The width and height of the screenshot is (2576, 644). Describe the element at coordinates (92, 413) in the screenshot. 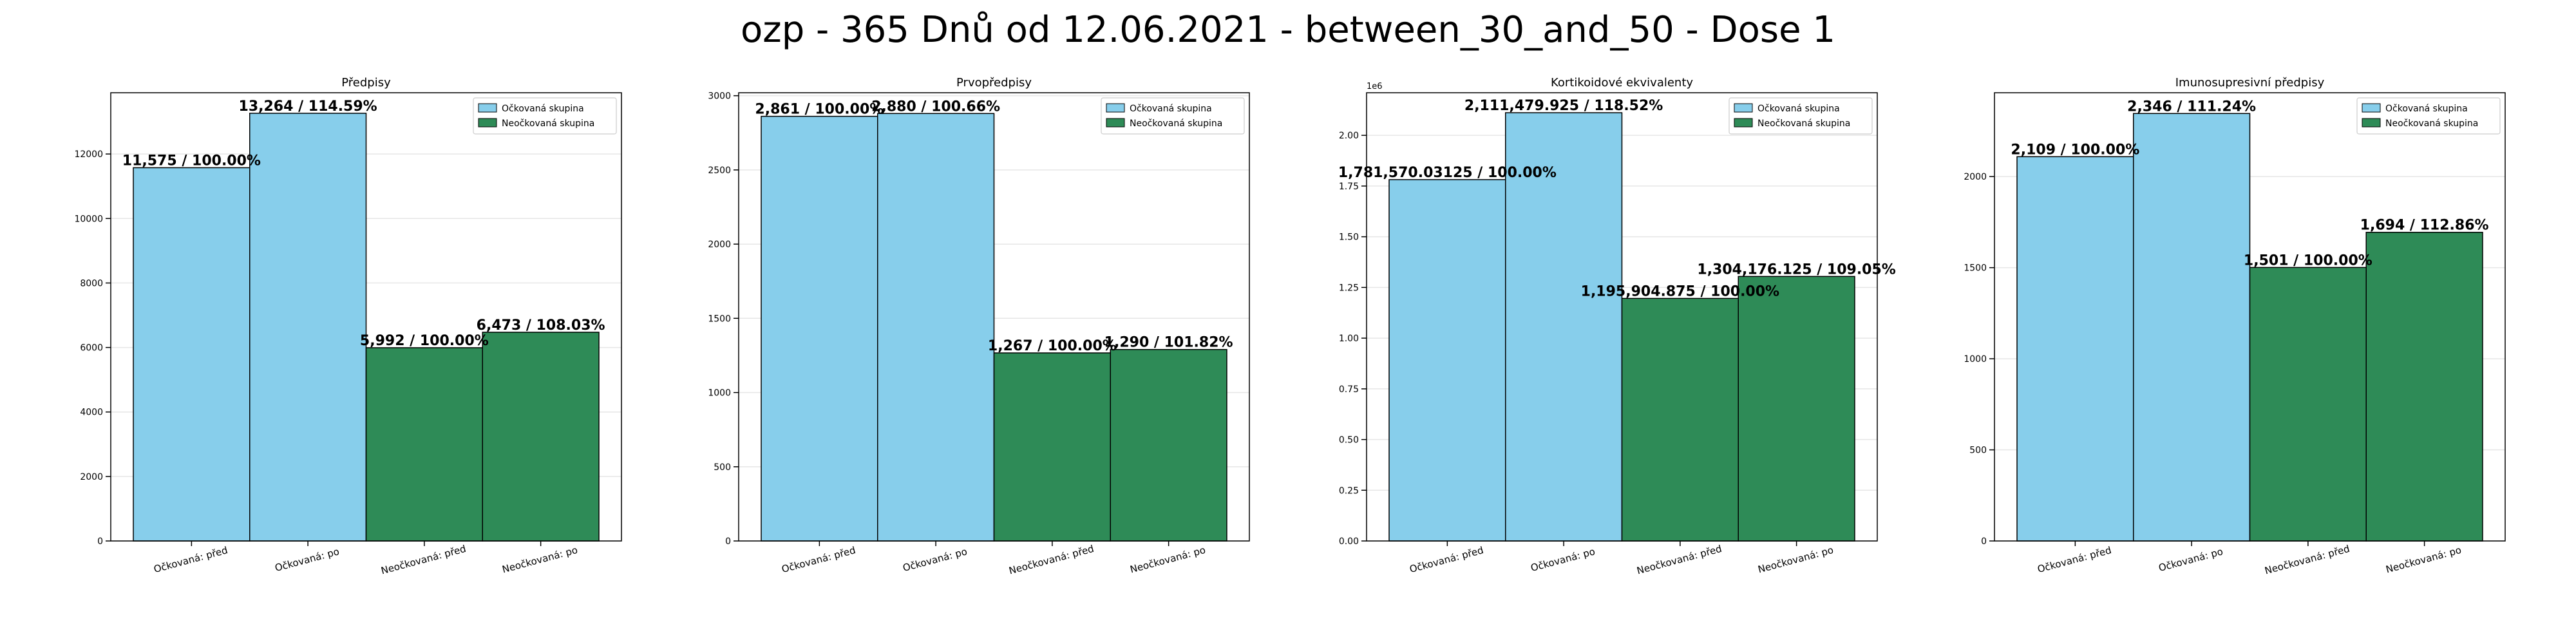

I see `y-tick-label: 4000` at that location.